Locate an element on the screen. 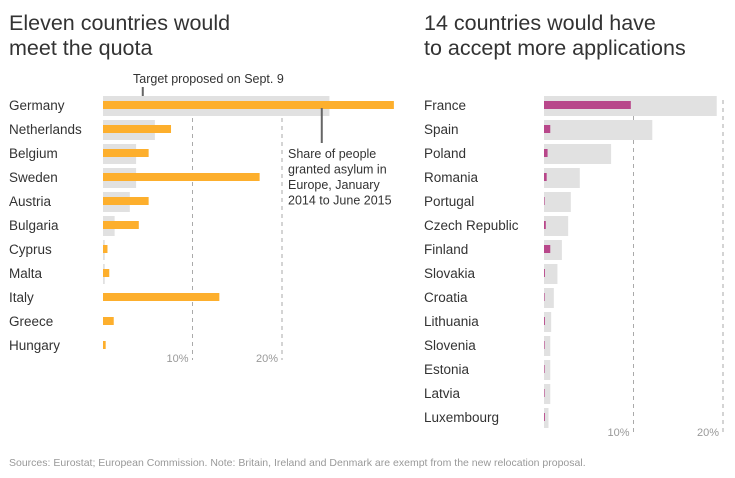 This screenshot has width=735, height=478. right-category-label: Latvia is located at coordinates (442, 393).